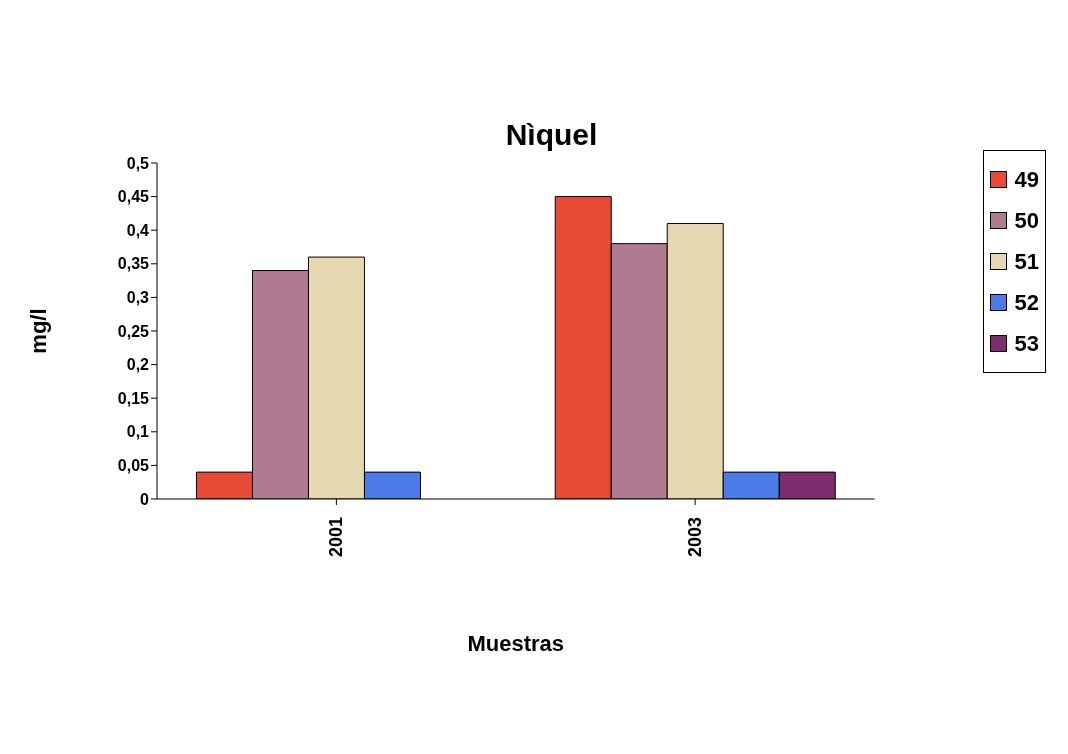 The image size is (1068, 754). Describe the element at coordinates (133, 331) in the screenshot. I see `y-tick-label: 0,25` at that location.